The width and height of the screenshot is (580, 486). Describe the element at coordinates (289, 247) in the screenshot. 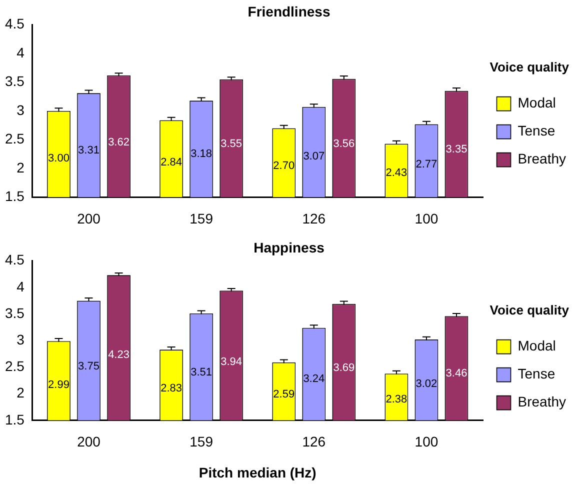

I see `chart-title: Happiness` at that location.